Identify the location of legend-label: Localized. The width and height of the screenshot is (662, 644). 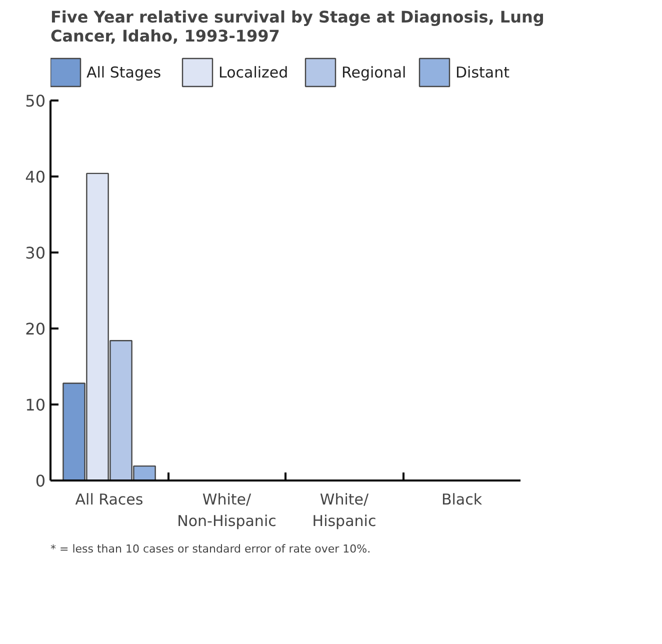
(253, 73).